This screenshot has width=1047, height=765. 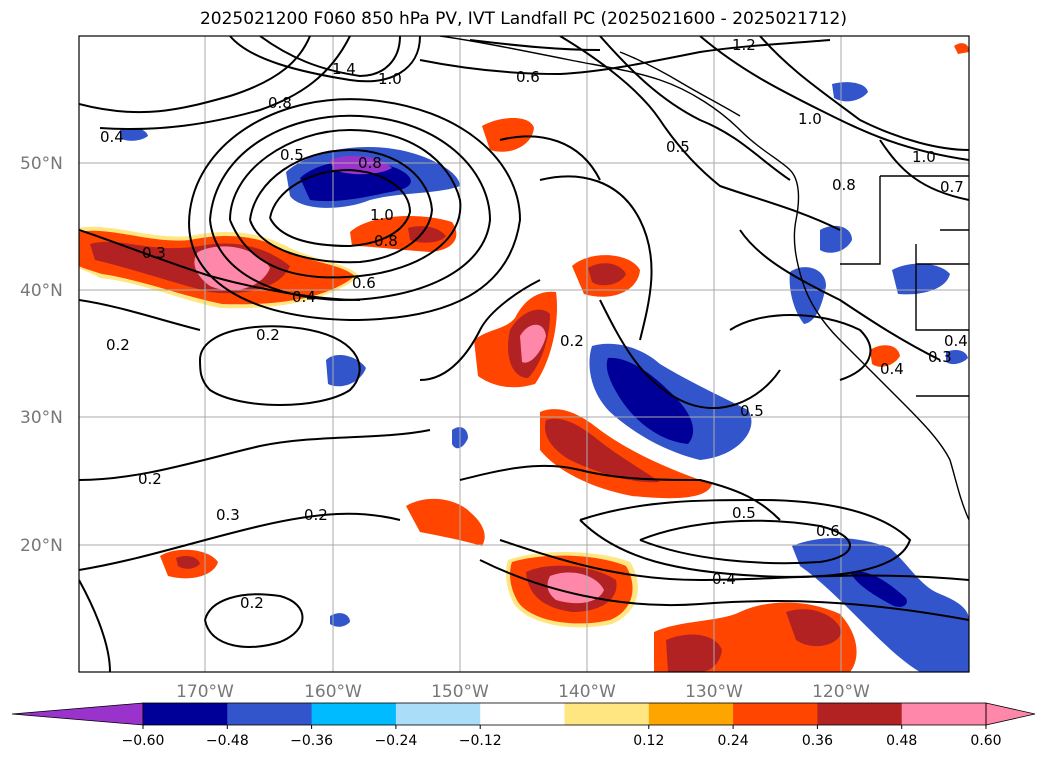 I want to click on contour-label: 0.6, so click(x=364, y=283).